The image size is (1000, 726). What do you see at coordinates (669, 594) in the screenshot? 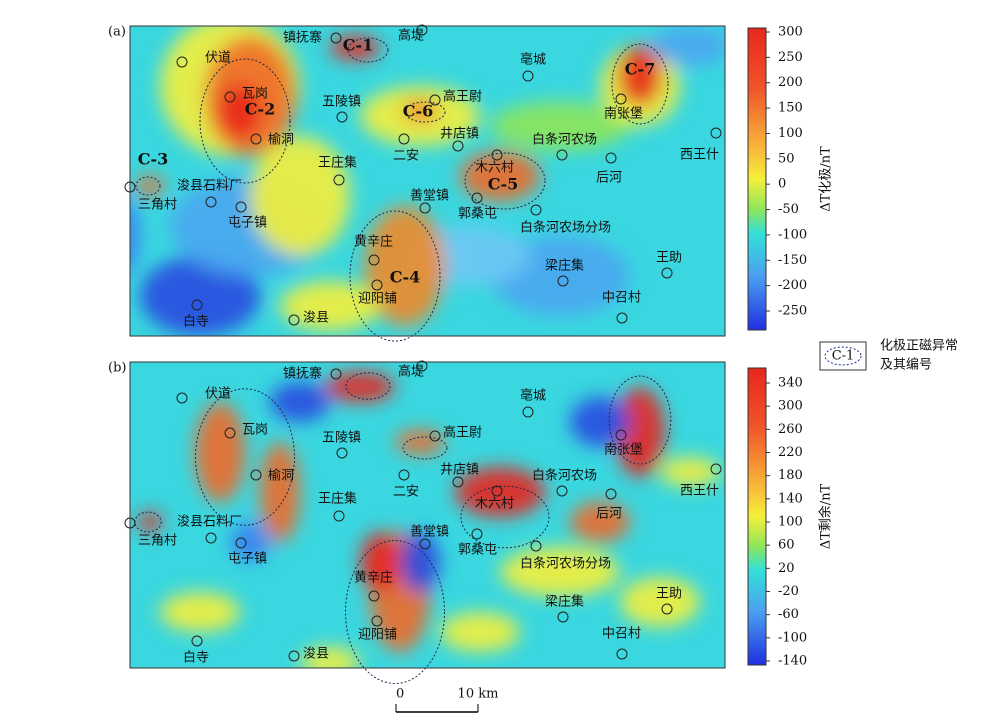
I see `place-name: 王助` at bounding box center [669, 594].